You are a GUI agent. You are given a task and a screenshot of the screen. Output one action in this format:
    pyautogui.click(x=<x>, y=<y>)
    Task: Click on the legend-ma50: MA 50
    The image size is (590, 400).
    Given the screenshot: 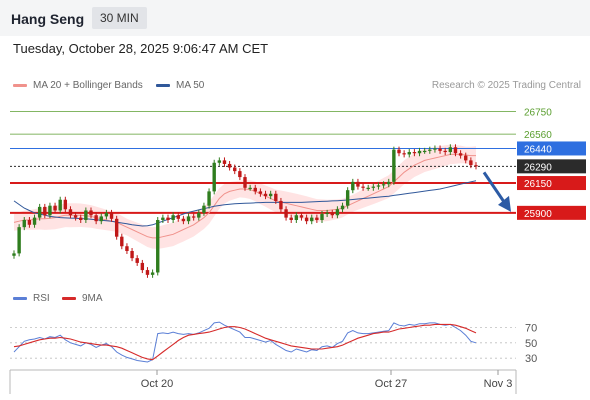 What is the action you would take?
    pyautogui.click(x=180, y=85)
    